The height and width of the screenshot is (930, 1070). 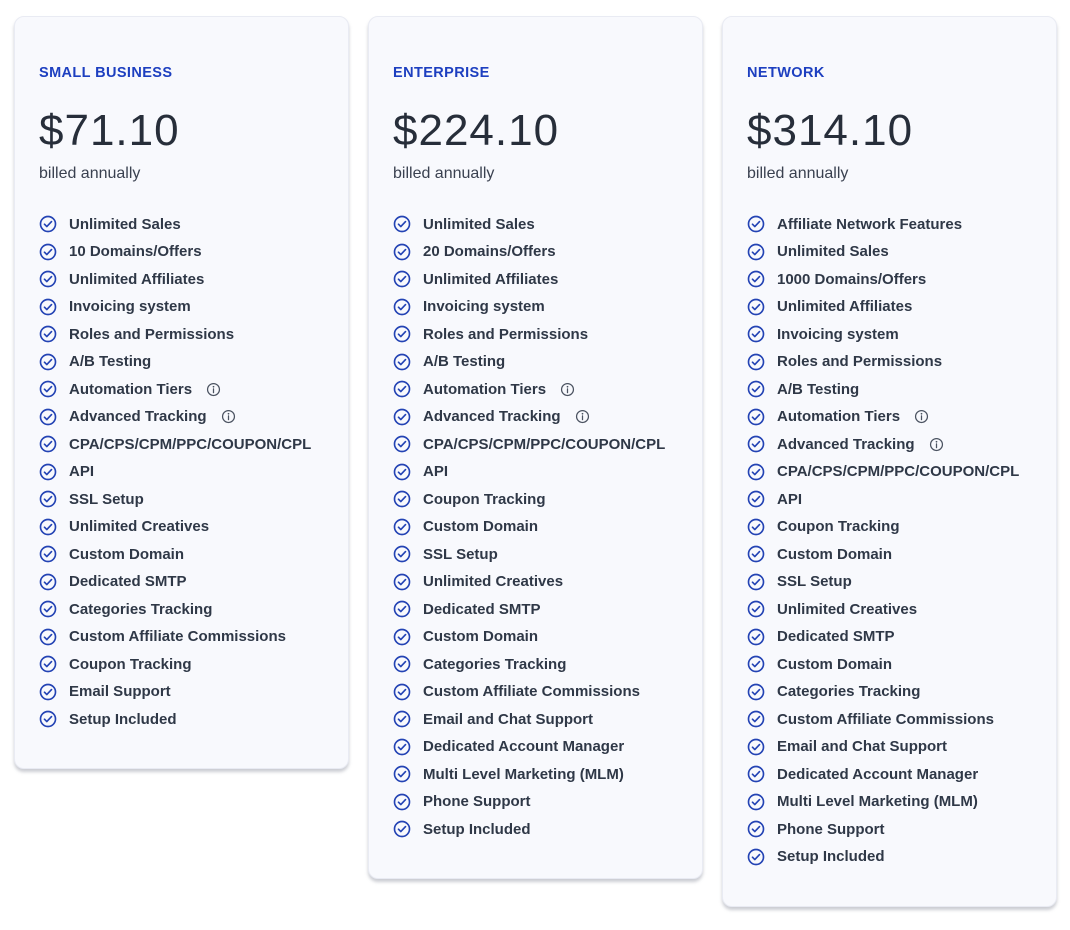 I want to click on feature-label: Dedicated Account Manager, so click(x=878, y=774).